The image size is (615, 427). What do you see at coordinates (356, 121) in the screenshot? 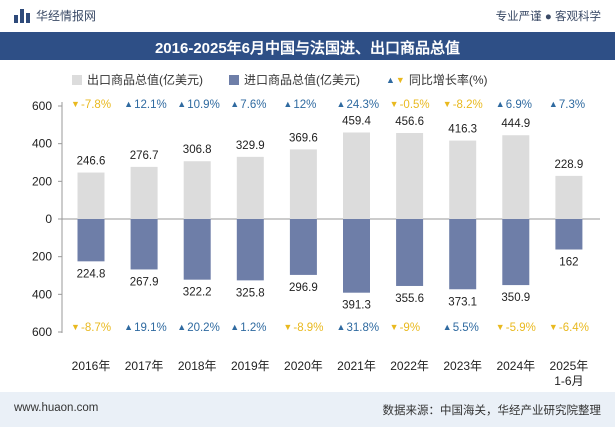
I see `export-value-label: 459.4` at bounding box center [356, 121].